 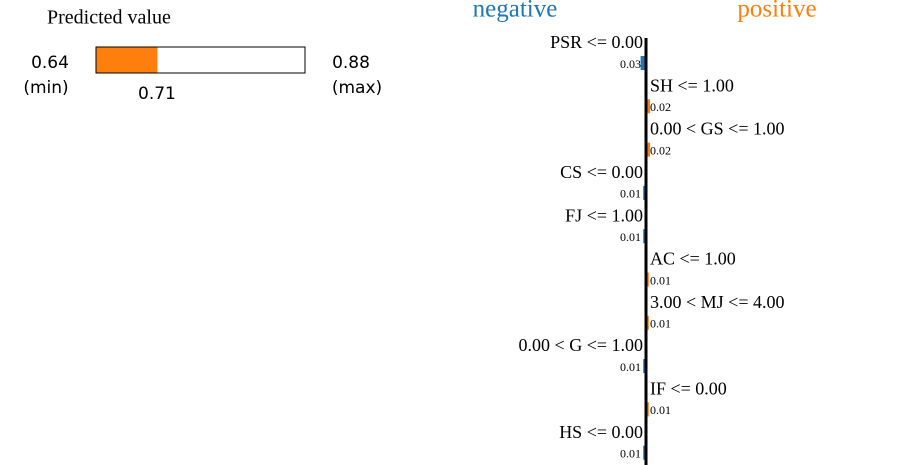 I want to click on value-label: 0.03, so click(x=630, y=64).